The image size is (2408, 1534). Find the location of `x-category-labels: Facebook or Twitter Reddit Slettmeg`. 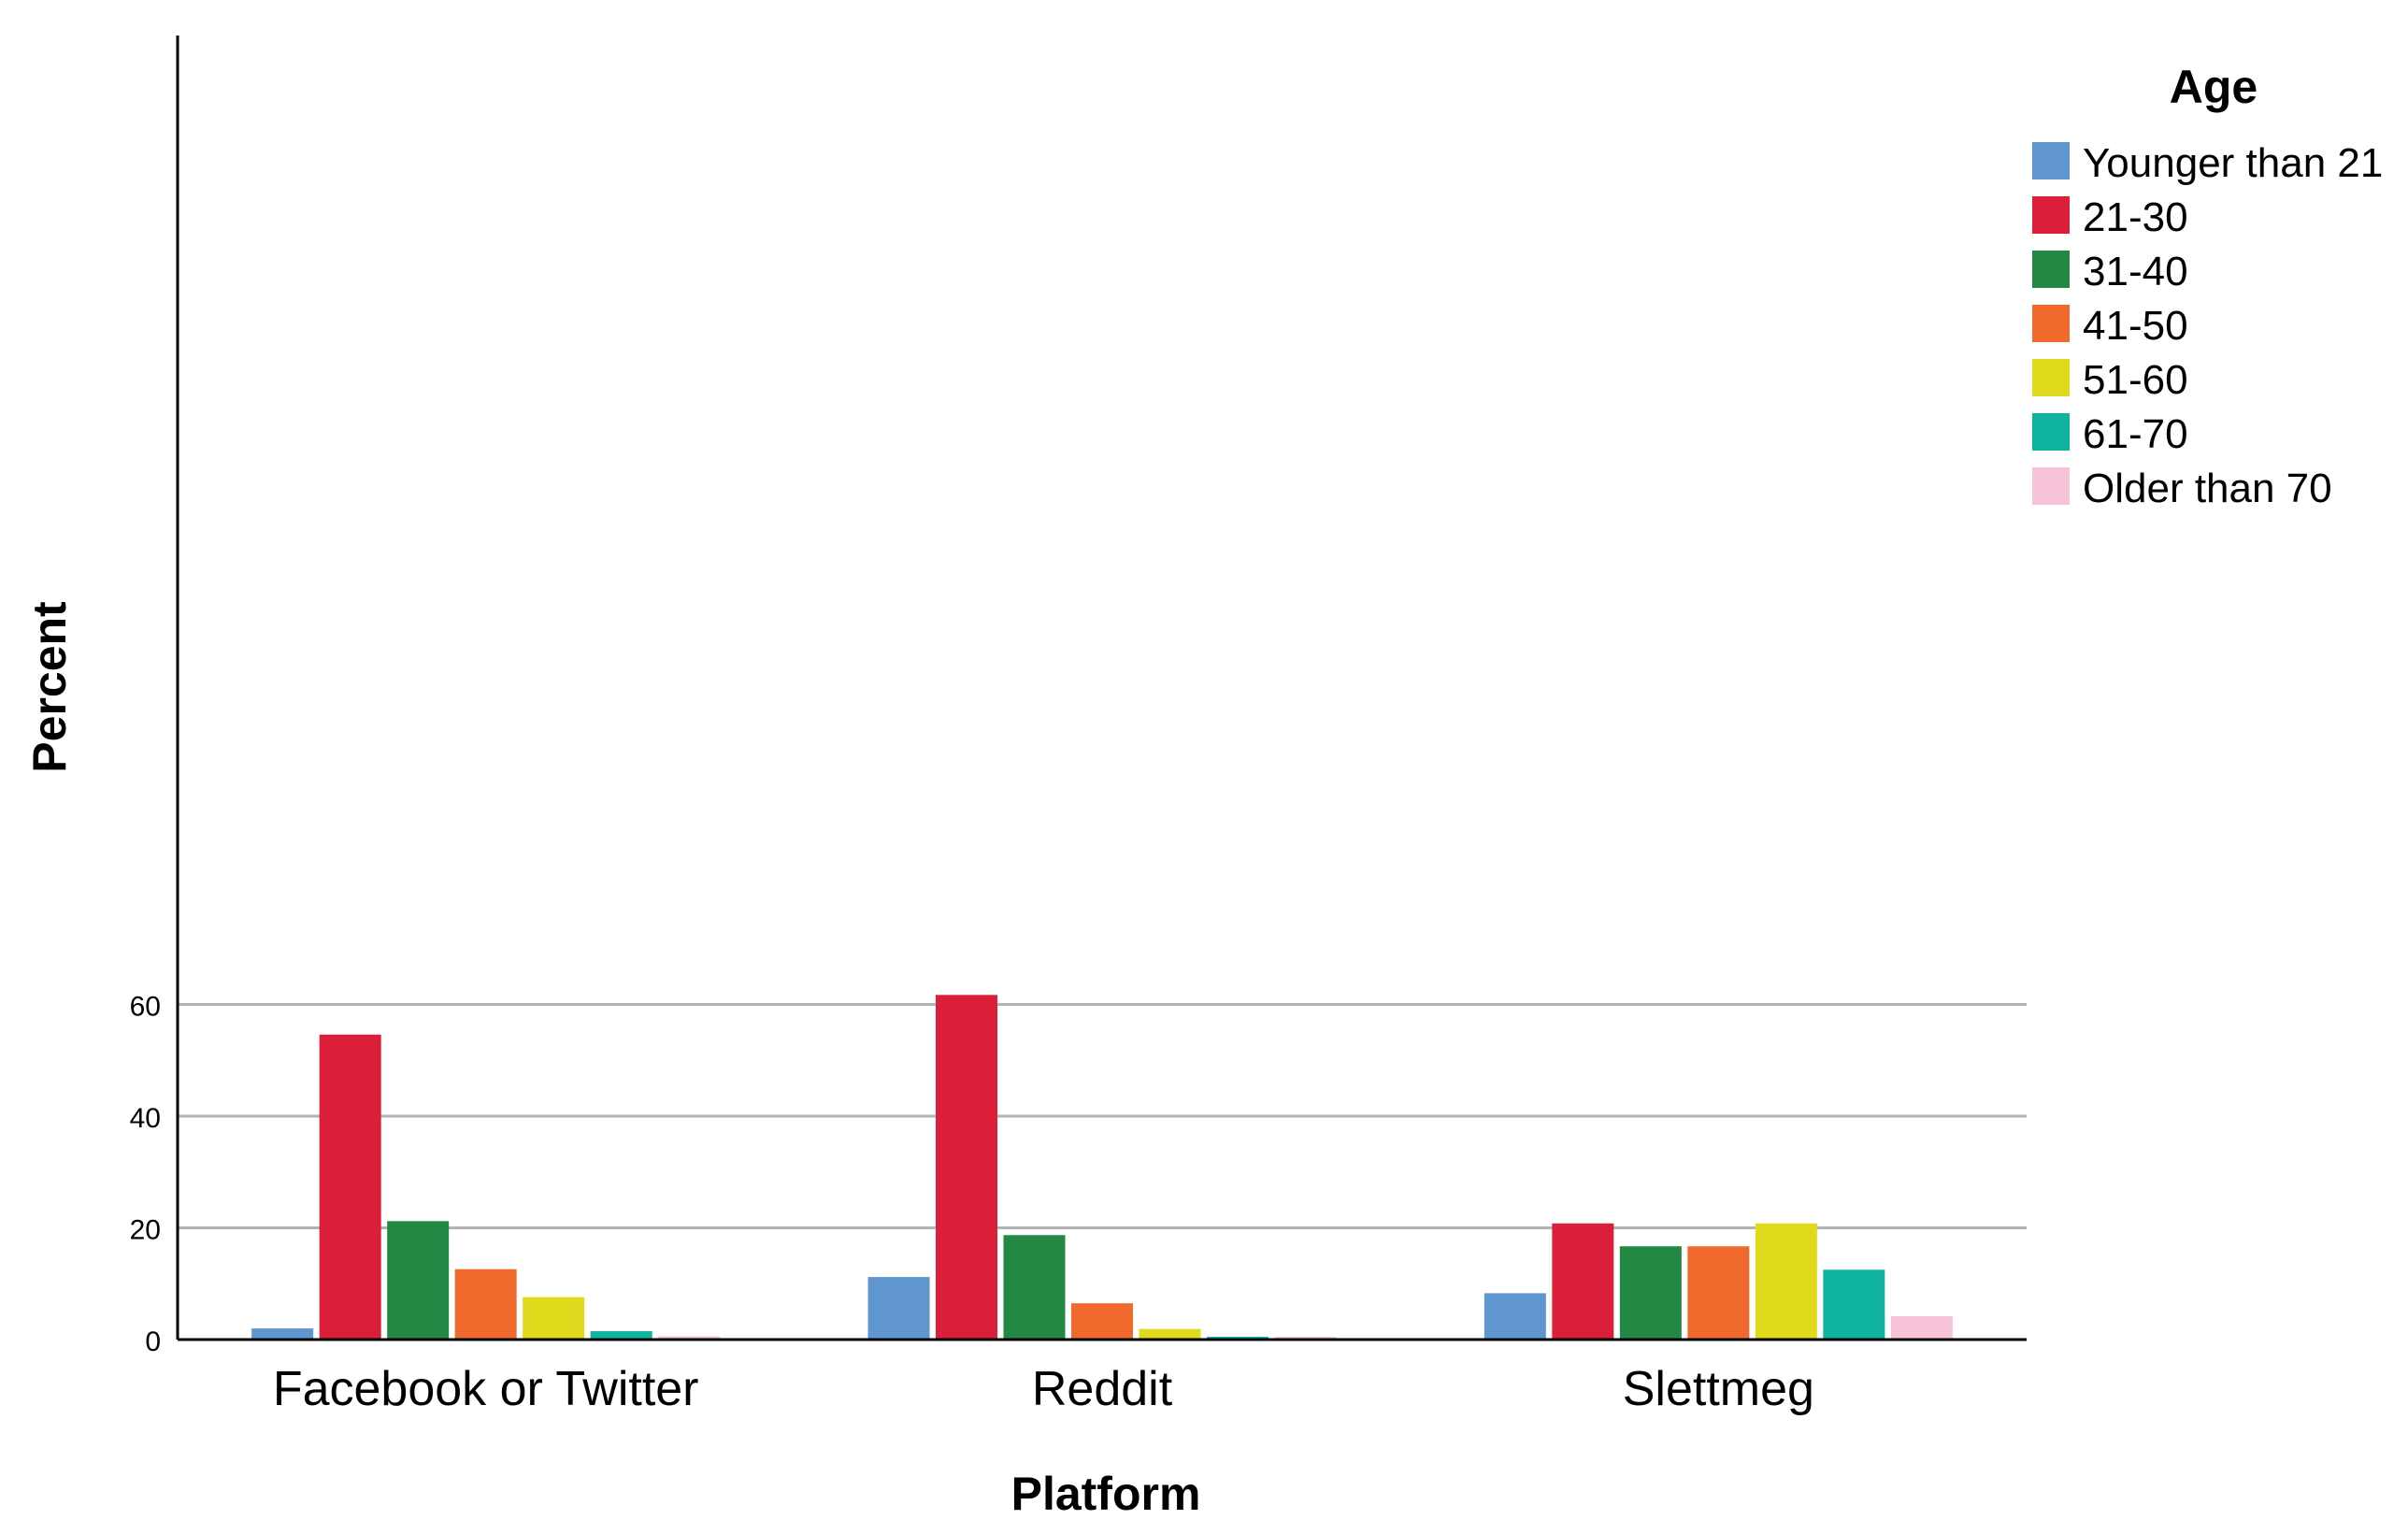

x-category-labels: Facebook or Twitter Reddit Slettmeg is located at coordinates (1043, 1389).